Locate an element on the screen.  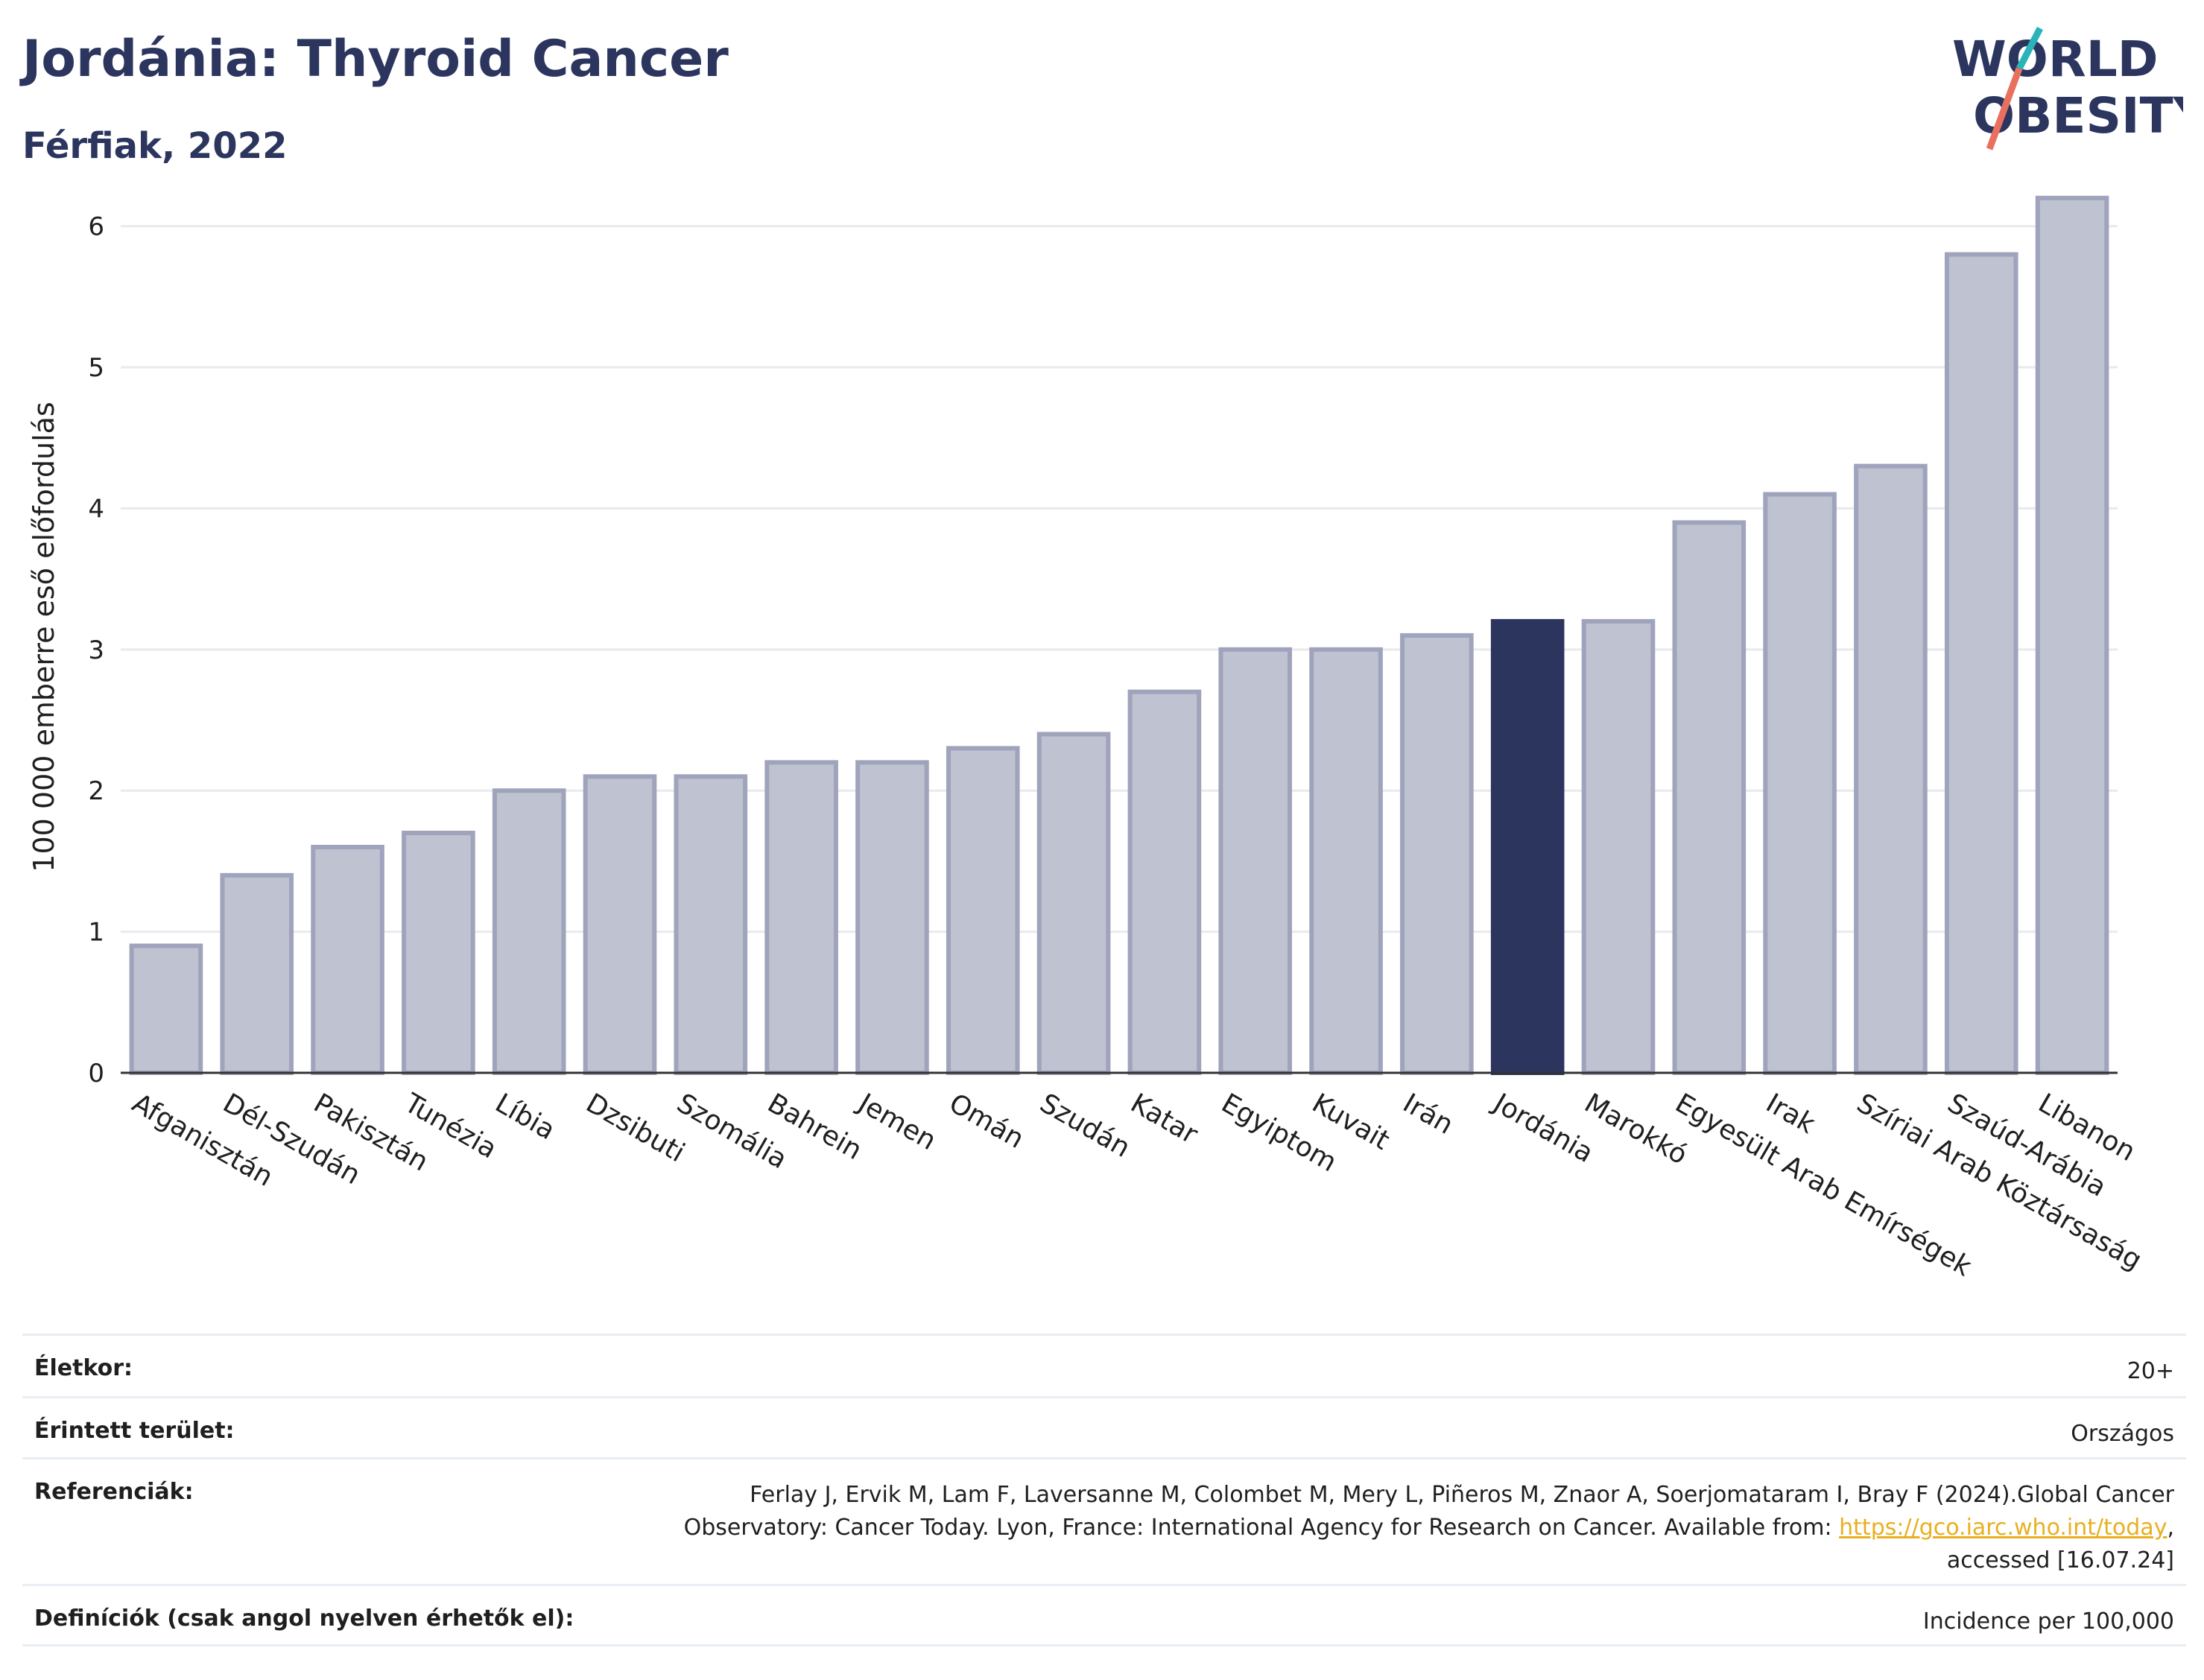
info-value-area: Országos is located at coordinates (2122, 1434).